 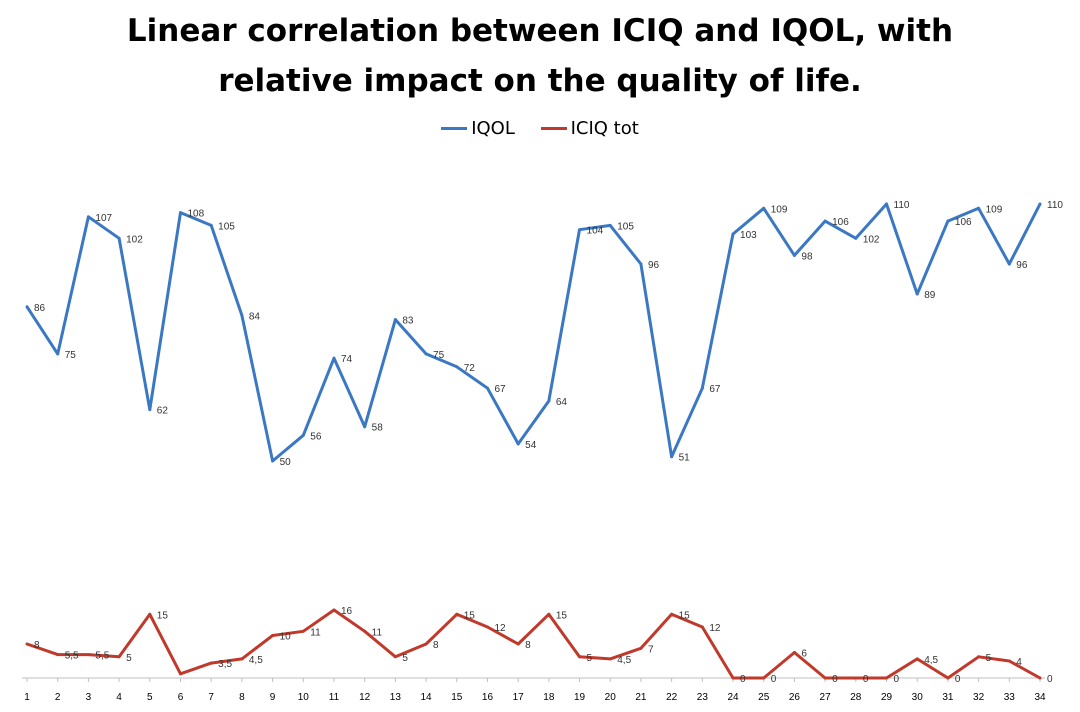 I want to click on data-label-iqol: 56, so click(x=316, y=436).